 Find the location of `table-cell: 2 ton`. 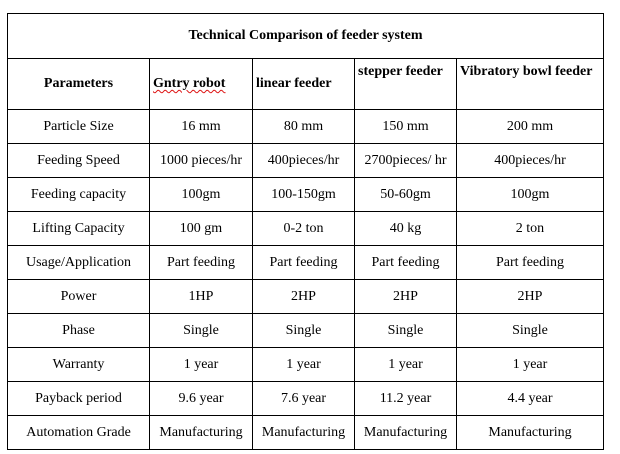

table-cell: 2 ton is located at coordinates (530, 228).